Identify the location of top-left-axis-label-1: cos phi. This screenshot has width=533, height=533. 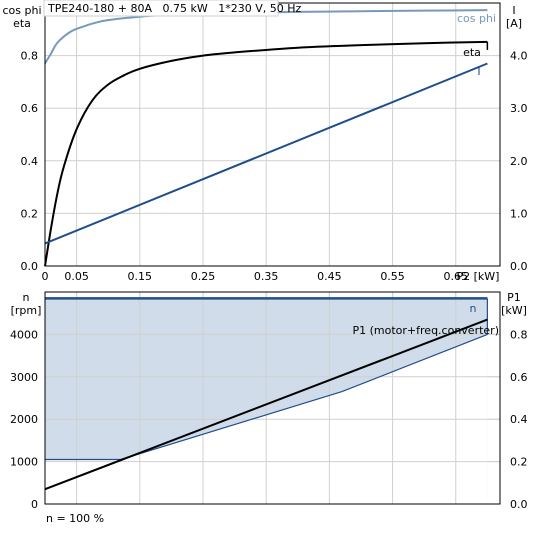
(21, 10).